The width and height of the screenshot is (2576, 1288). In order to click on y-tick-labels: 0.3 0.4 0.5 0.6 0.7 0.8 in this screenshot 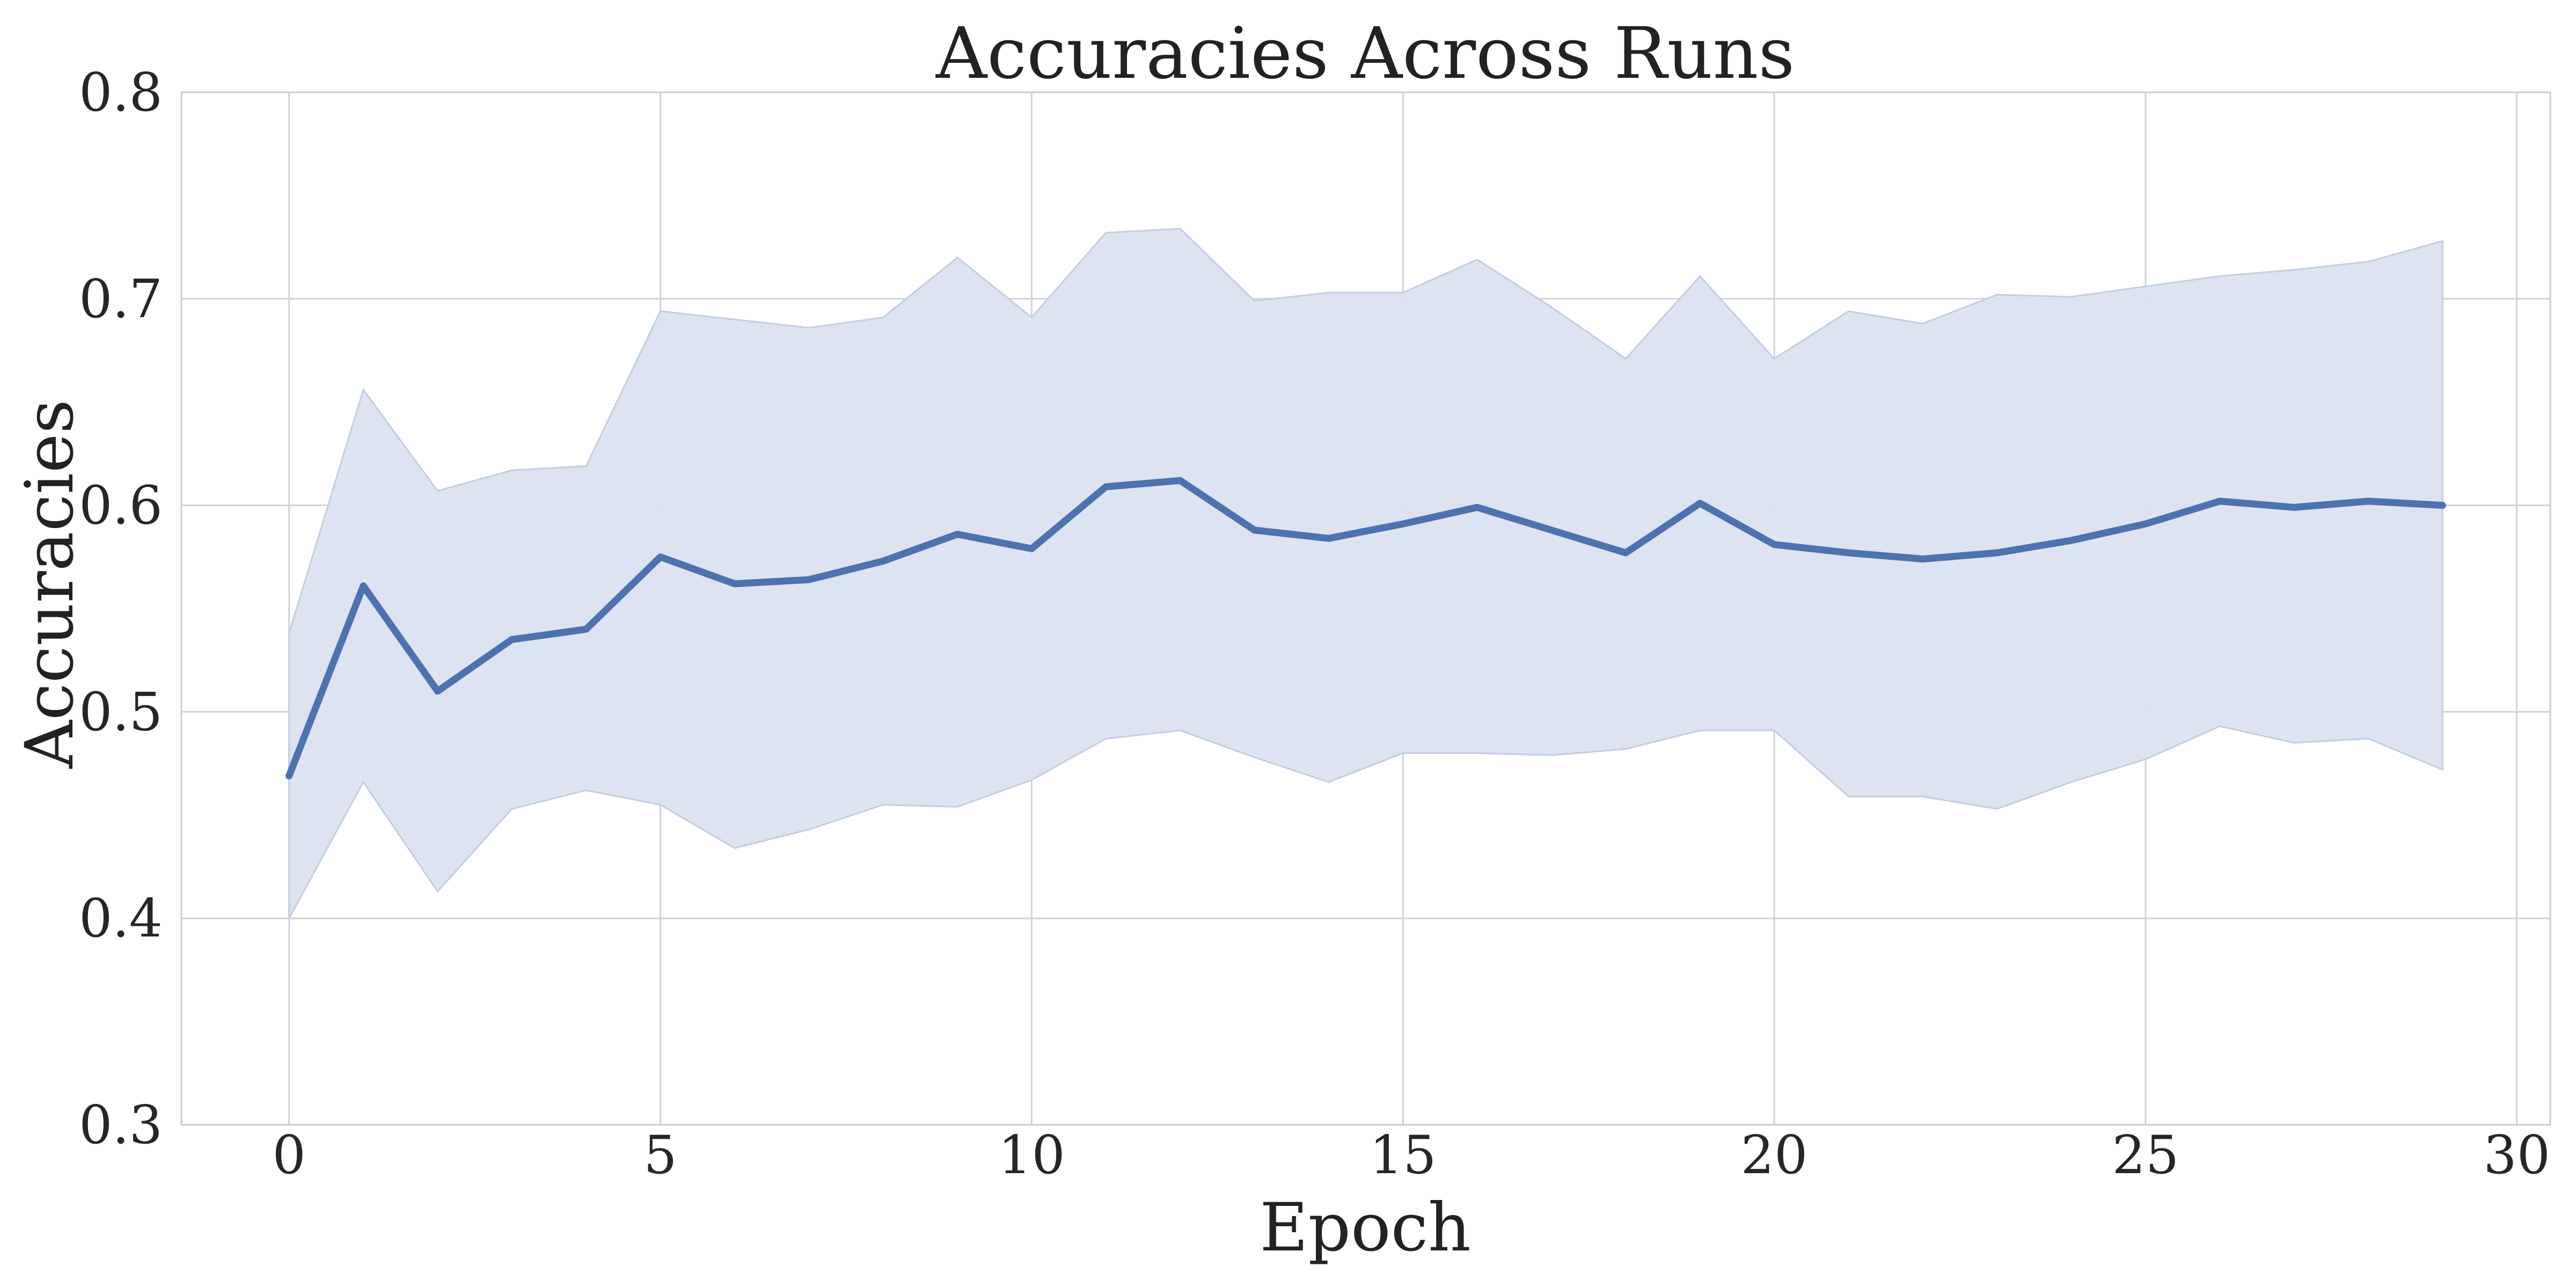, I will do `click(121, 609)`.